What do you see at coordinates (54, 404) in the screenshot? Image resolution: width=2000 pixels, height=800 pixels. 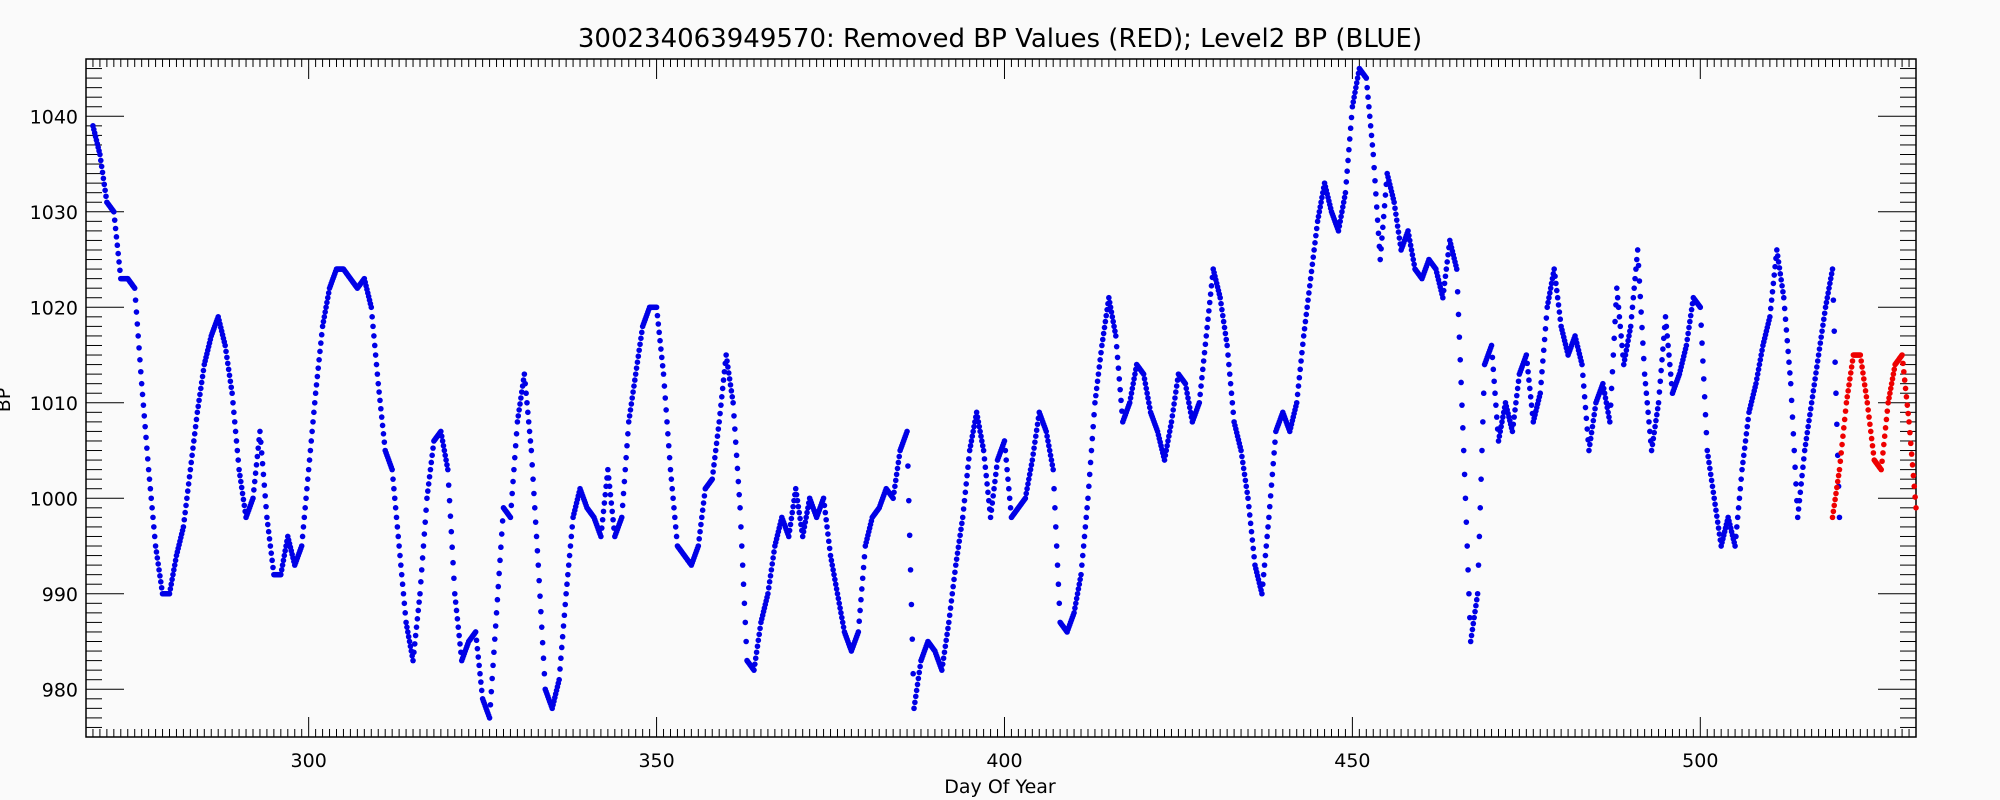 I see `y-tick-label: 1010` at bounding box center [54, 404].